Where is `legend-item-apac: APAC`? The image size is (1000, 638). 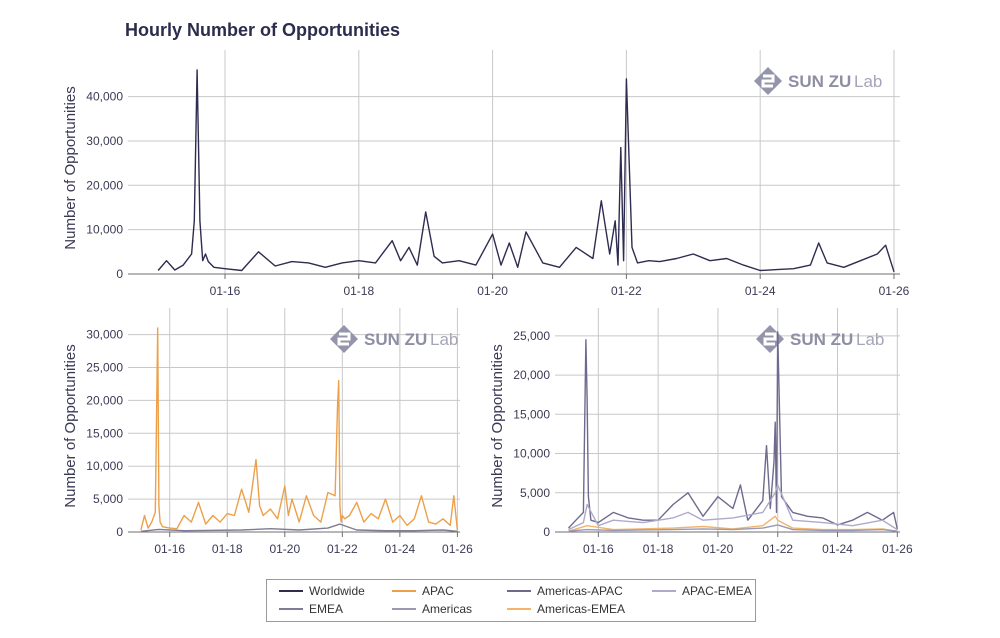
legend-item-apac: APAC is located at coordinates (423, 591).